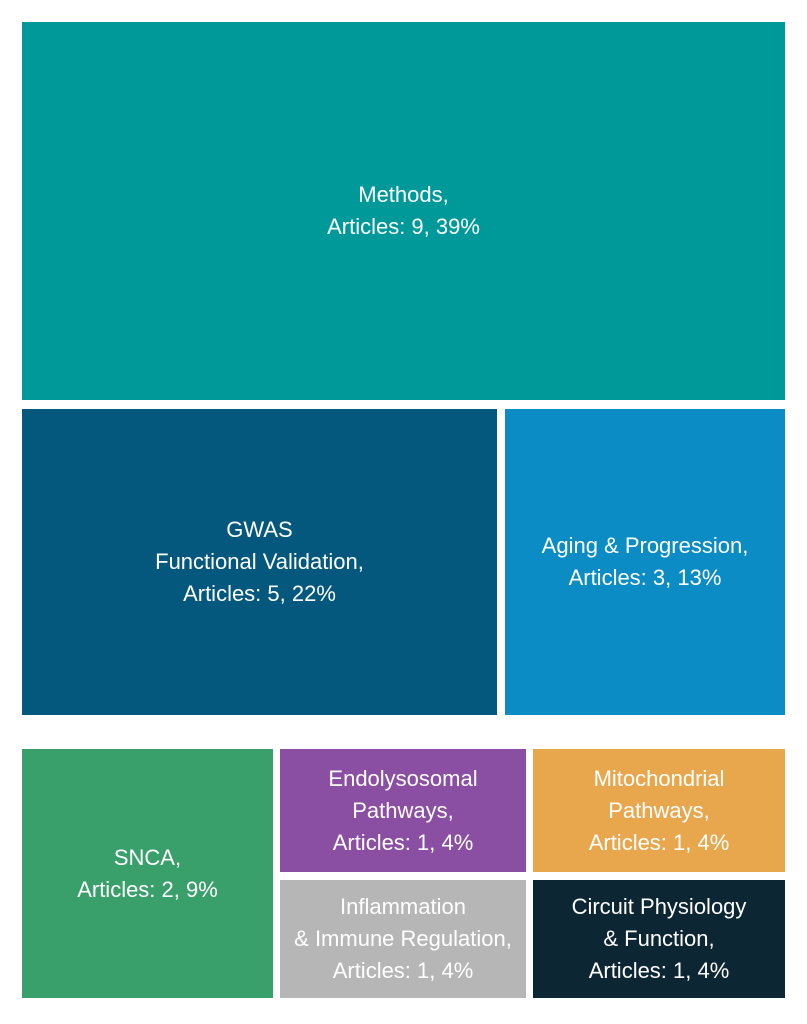  I want to click on tile-aging-progression: Aging & Progression, Articles: 3, 13%, so click(645, 562).